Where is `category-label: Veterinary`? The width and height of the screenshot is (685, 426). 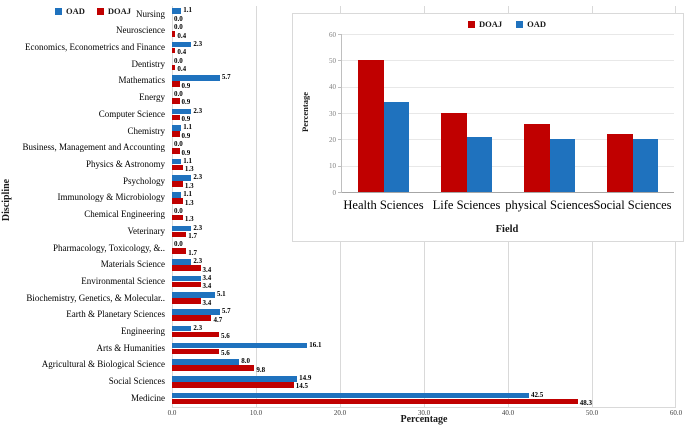 category-label: Veterinary is located at coordinates (146, 230).